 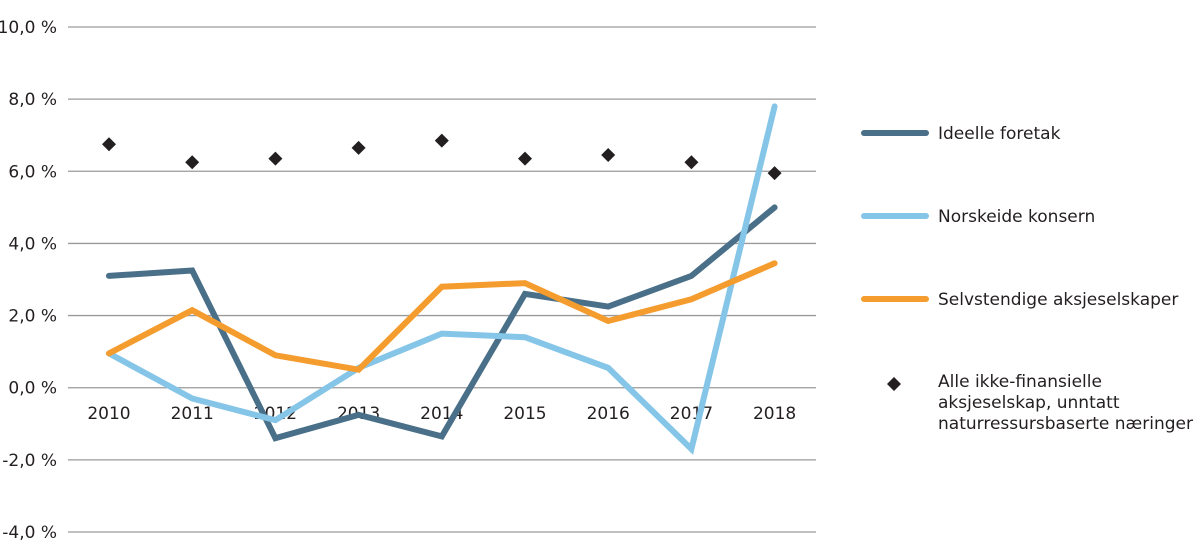 What do you see at coordinates (1020, 382) in the screenshot?
I see `legend-label-line: Alle ikke-finansielle` at bounding box center [1020, 382].